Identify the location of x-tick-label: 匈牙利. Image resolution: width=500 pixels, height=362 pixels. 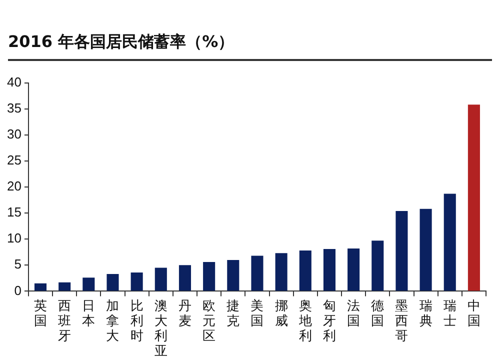
(329, 321).